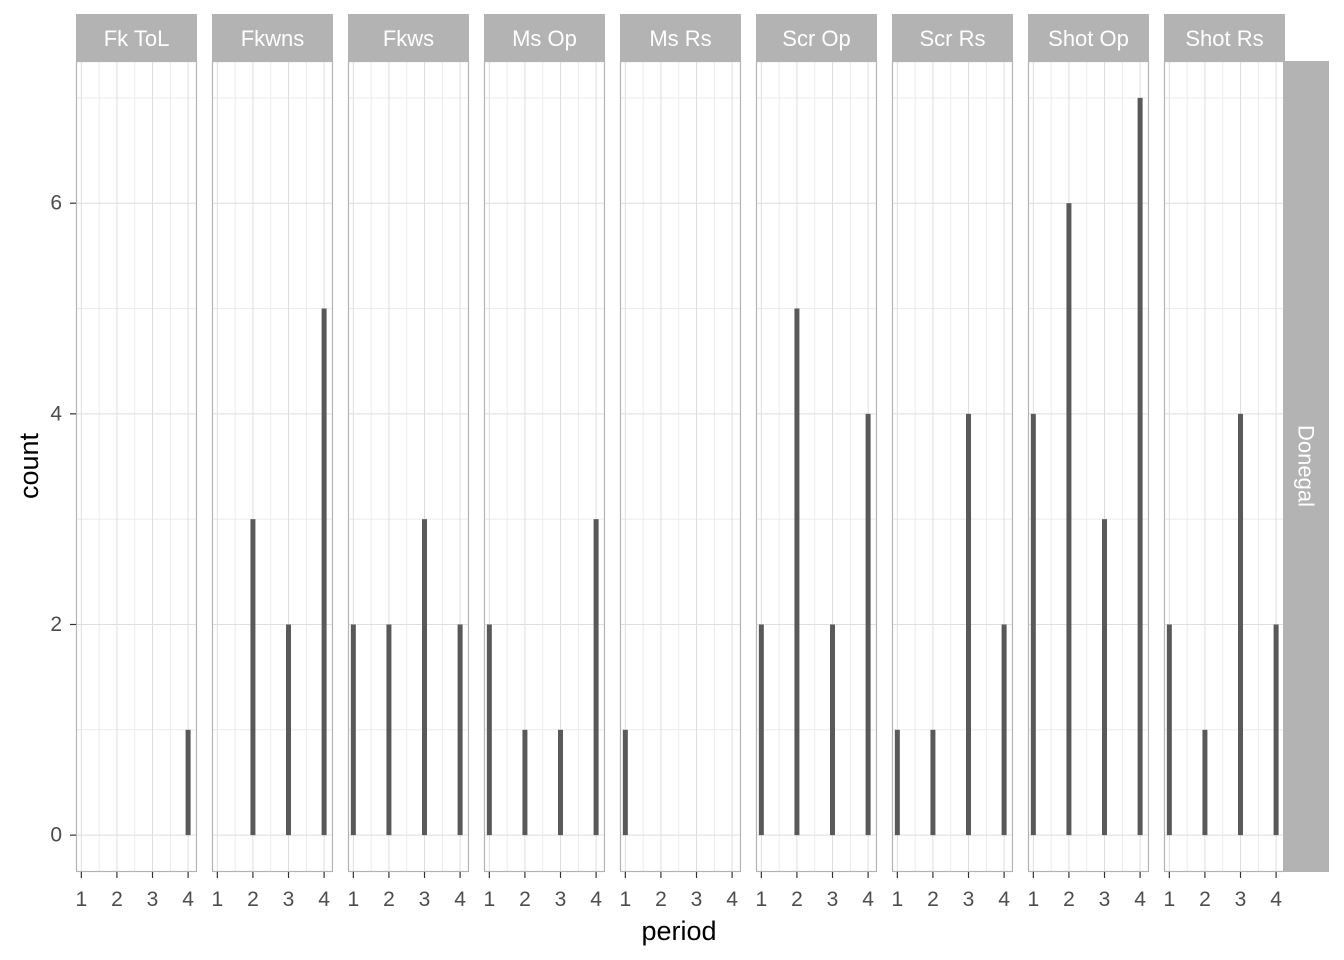 The height and width of the screenshot is (960, 1344). What do you see at coordinates (1224, 462) in the screenshot?
I see `facet-panel: Shot Rs 1 2 3 4` at bounding box center [1224, 462].